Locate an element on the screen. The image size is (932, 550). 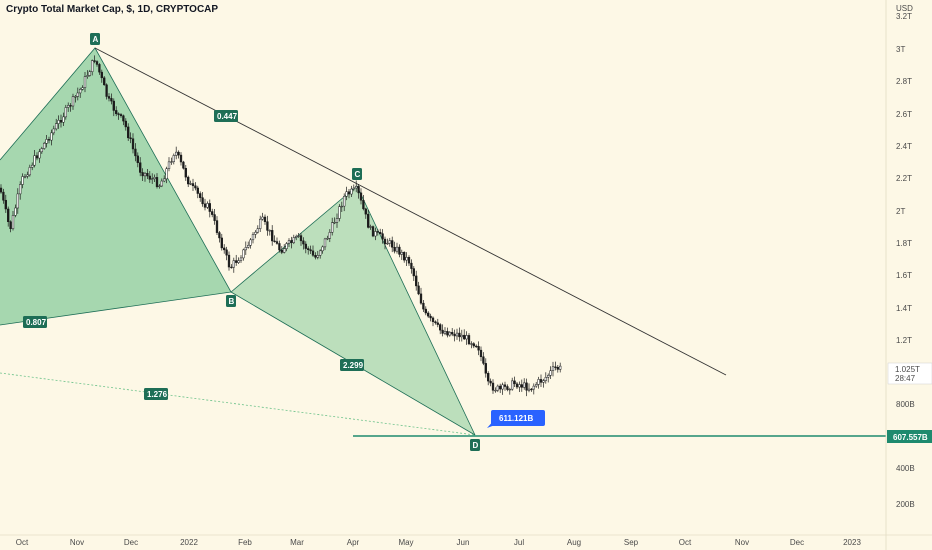
y-tick-label: 3.2T is located at coordinates (904, 16).